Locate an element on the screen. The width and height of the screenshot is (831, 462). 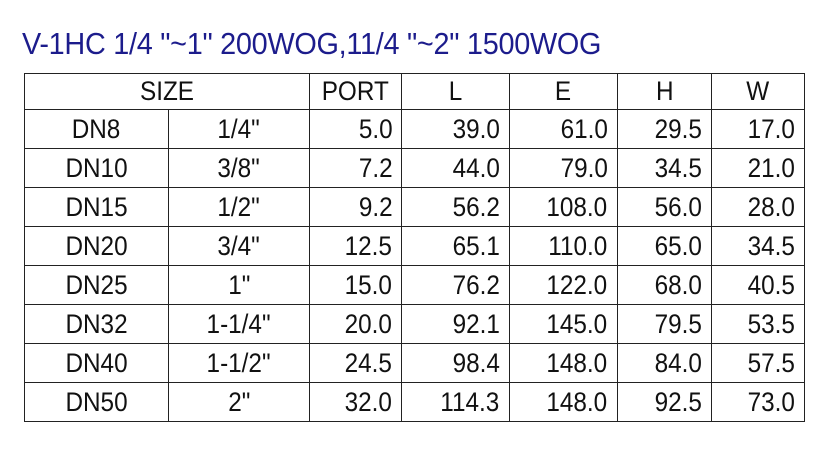
port-cell: 15.0 is located at coordinates (355, 285).